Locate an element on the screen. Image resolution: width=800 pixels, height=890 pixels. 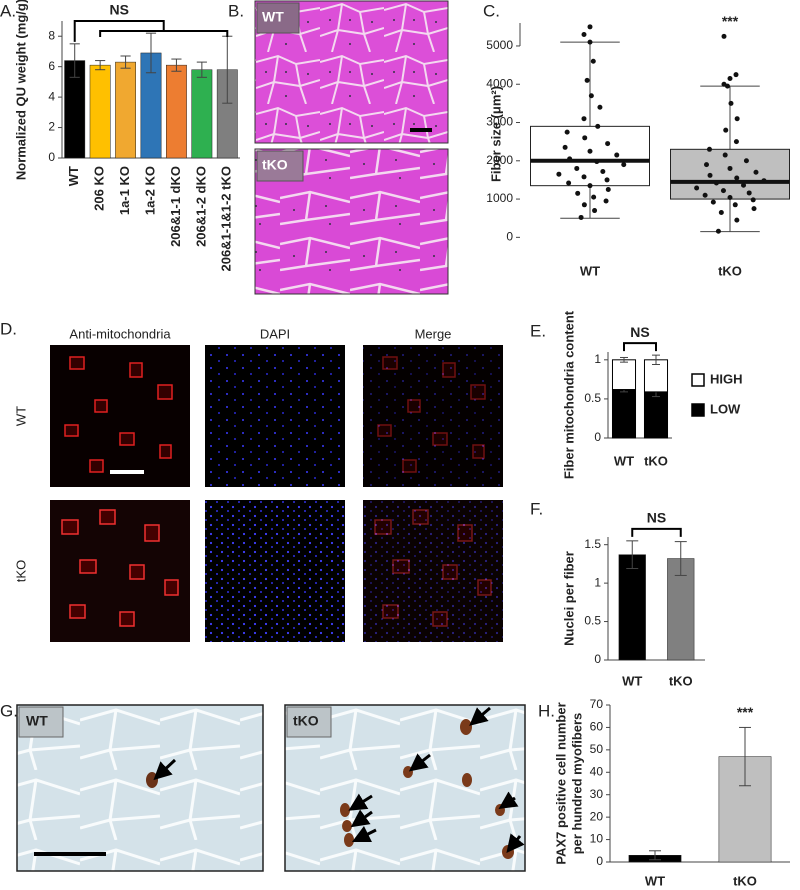
y-tick-label: 3000 is located at coordinates (499, 122).